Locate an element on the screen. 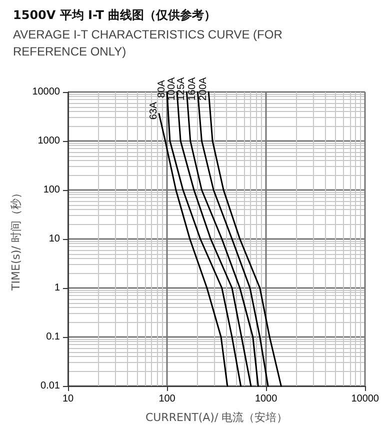  y-tick-label: 0.01 is located at coordinates (50, 386).